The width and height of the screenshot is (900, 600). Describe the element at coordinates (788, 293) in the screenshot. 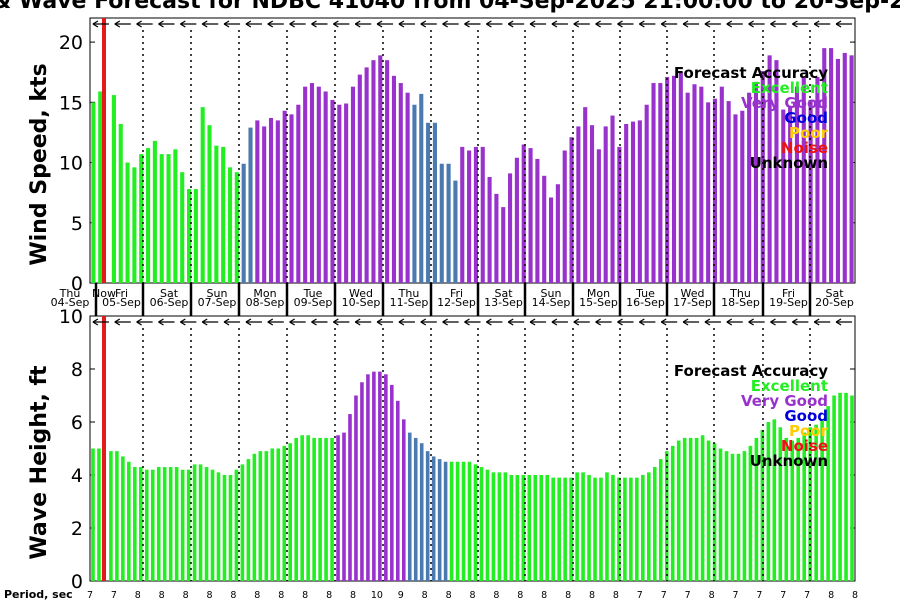

I see `day-name: Fri` at that location.